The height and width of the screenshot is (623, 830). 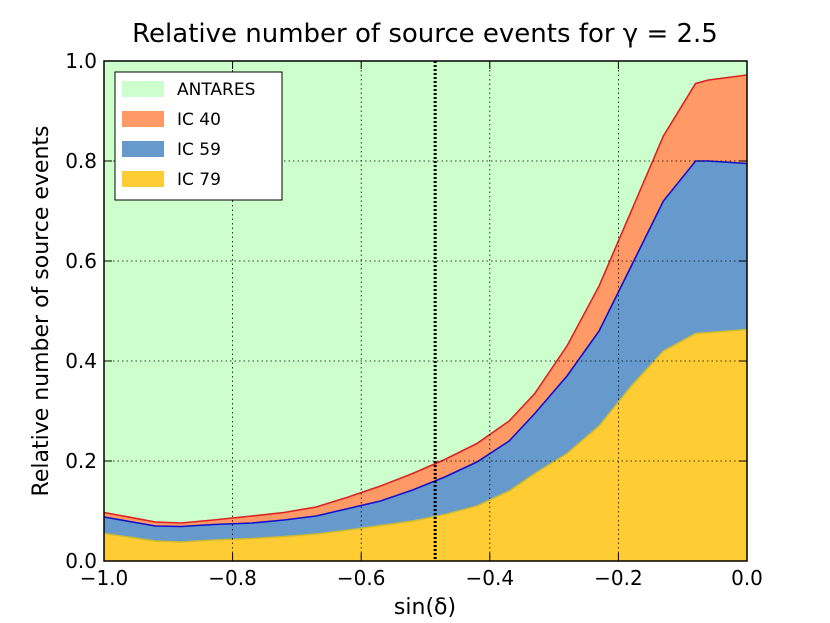 What do you see at coordinates (81, 361) in the screenshot?
I see `y-tick-label: 0.4` at bounding box center [81, 361].